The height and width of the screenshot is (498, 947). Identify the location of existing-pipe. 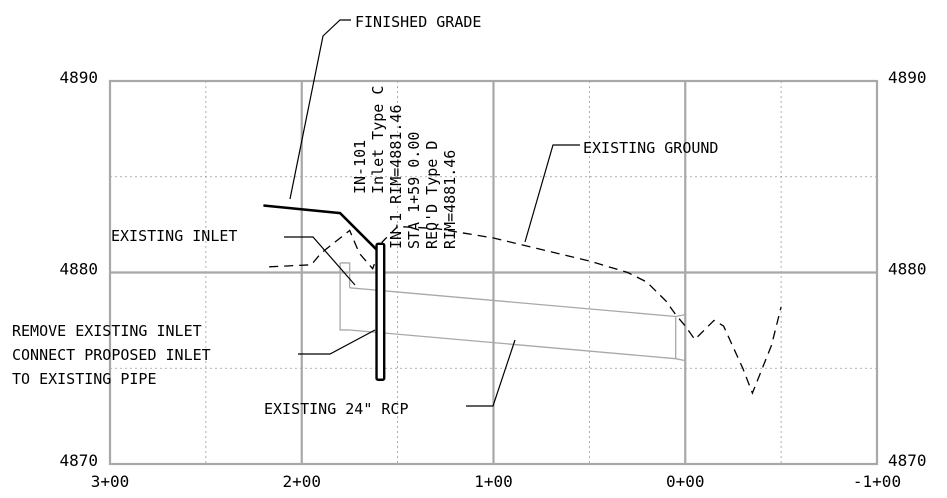
(512, 312).